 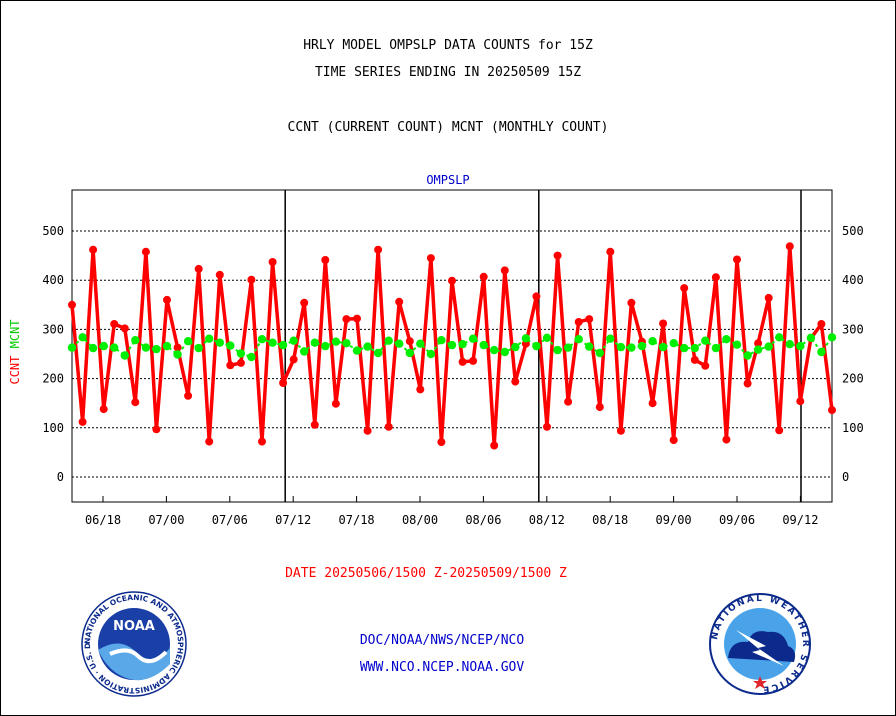 What do you see at coordinates (447, 180) in the screenshot?
I see `chart-subtitle: OMPSLP` at bounding box center [447, 180].